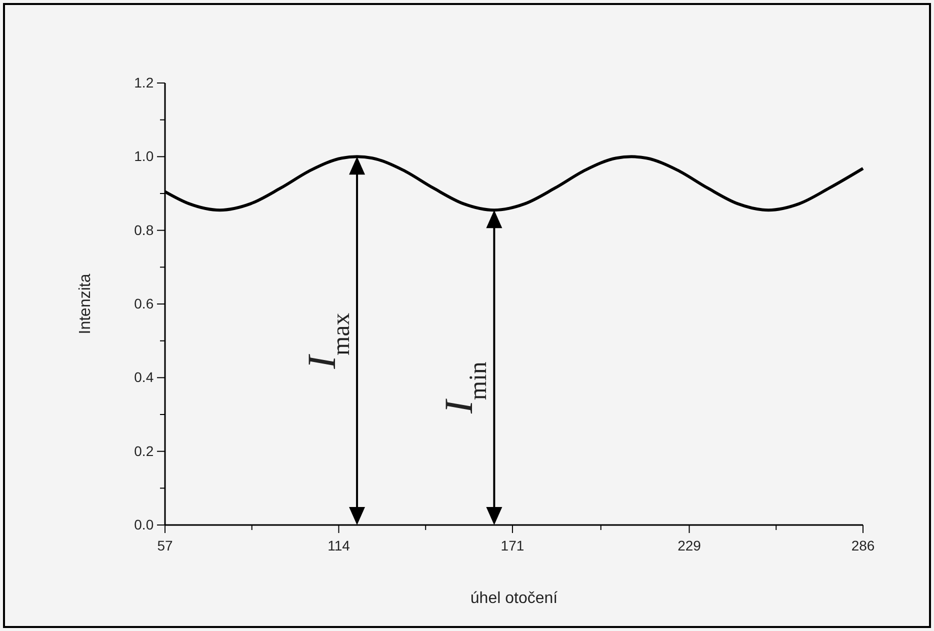 This screenshot has width=934, height=631. What do you see at coordinates (690, 545) in the screenshot?
I see `x-tick-label: 229` at bounding box center [690, 545].